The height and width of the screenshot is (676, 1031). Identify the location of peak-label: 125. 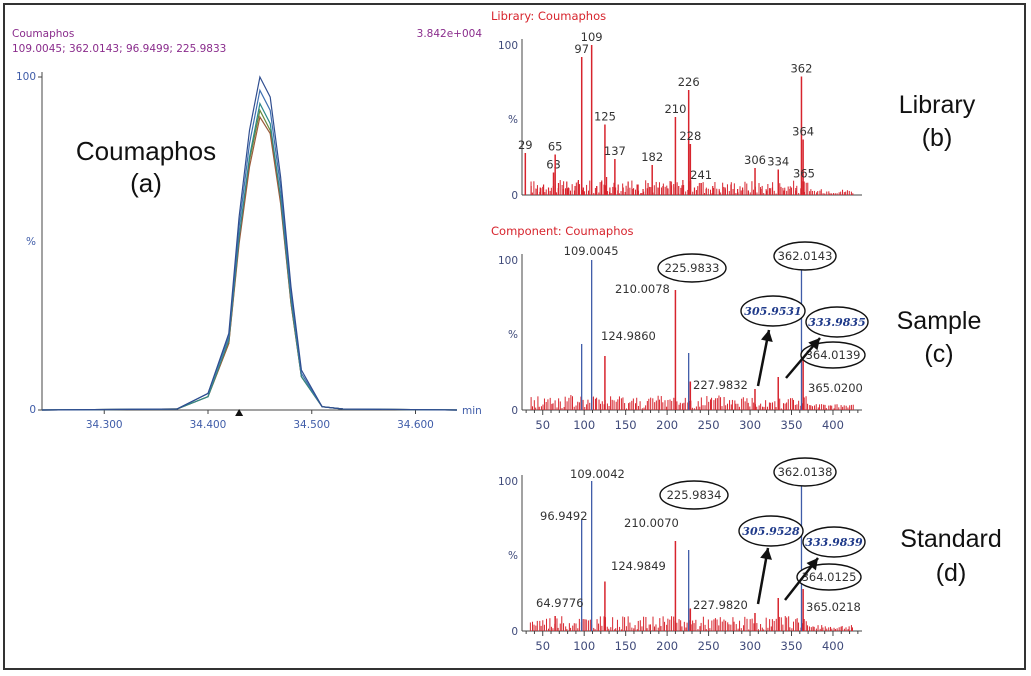
(605, 117).